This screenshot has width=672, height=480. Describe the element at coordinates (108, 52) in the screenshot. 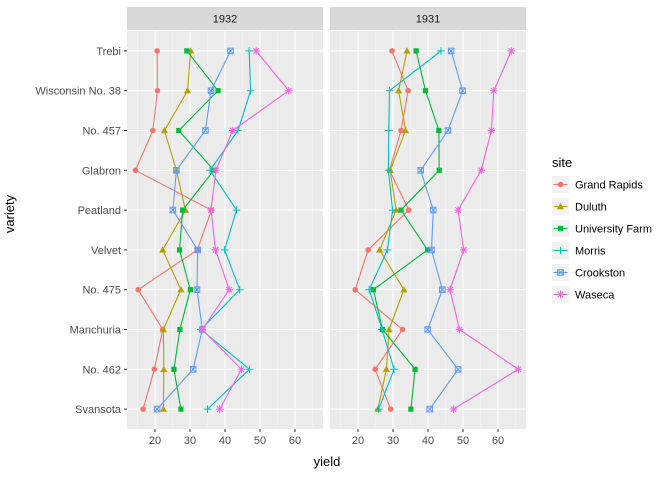

I see `y-tick-label: Trebi` at that location.